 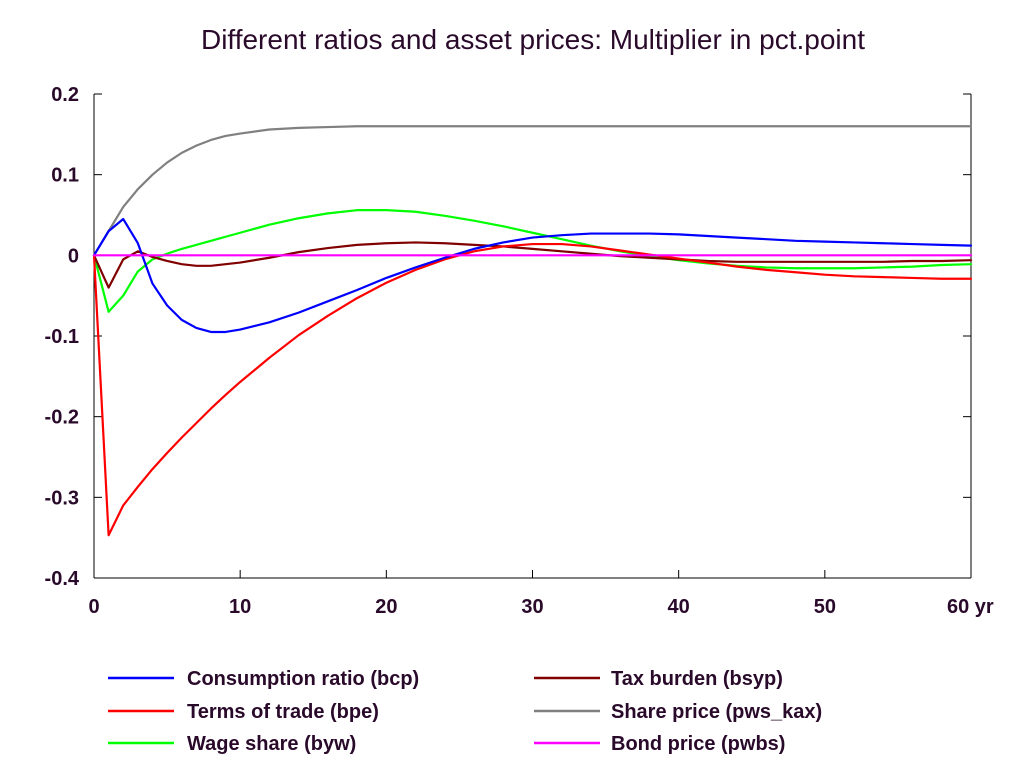 I want to click on legend-item-consumption-ratio: Consumption ratio (bcp), so click(x=263, y=679).